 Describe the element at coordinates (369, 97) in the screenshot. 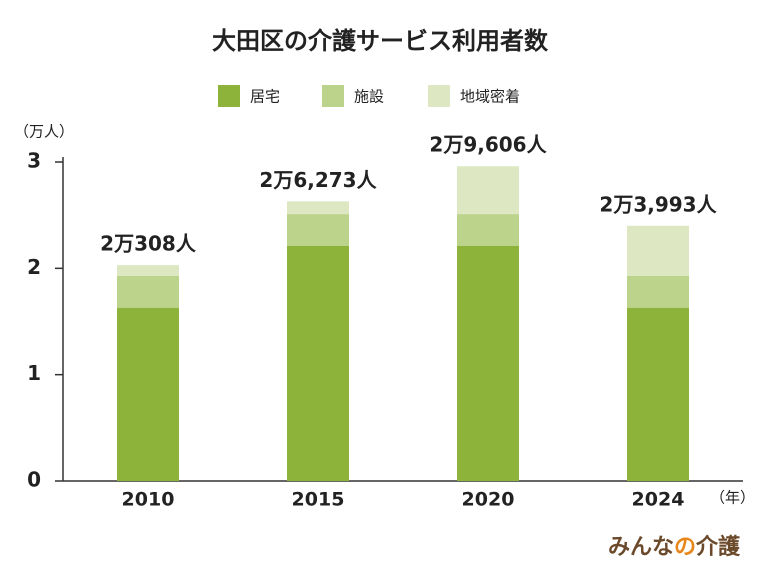

I see `legend-label: 施設` at that location.